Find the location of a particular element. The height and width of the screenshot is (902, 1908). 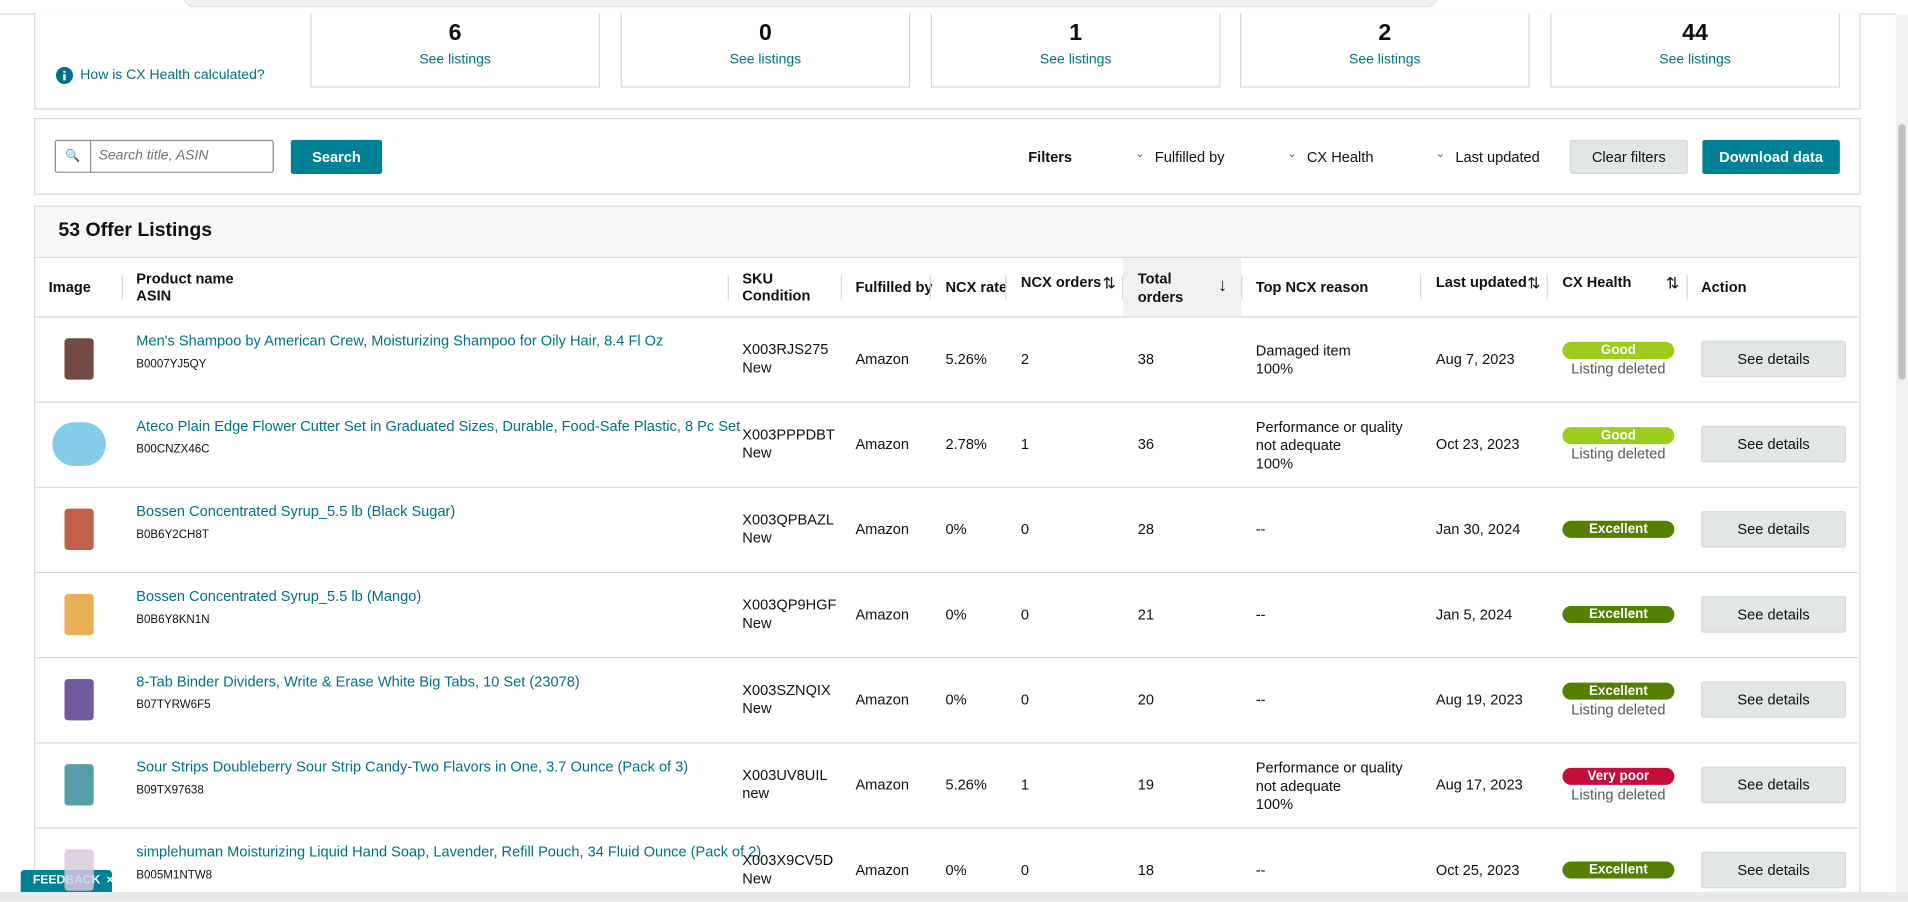

product-name: Bossen Concentrated Syrup_5.5 lb (Mango) is located at coordinates (279, 596).